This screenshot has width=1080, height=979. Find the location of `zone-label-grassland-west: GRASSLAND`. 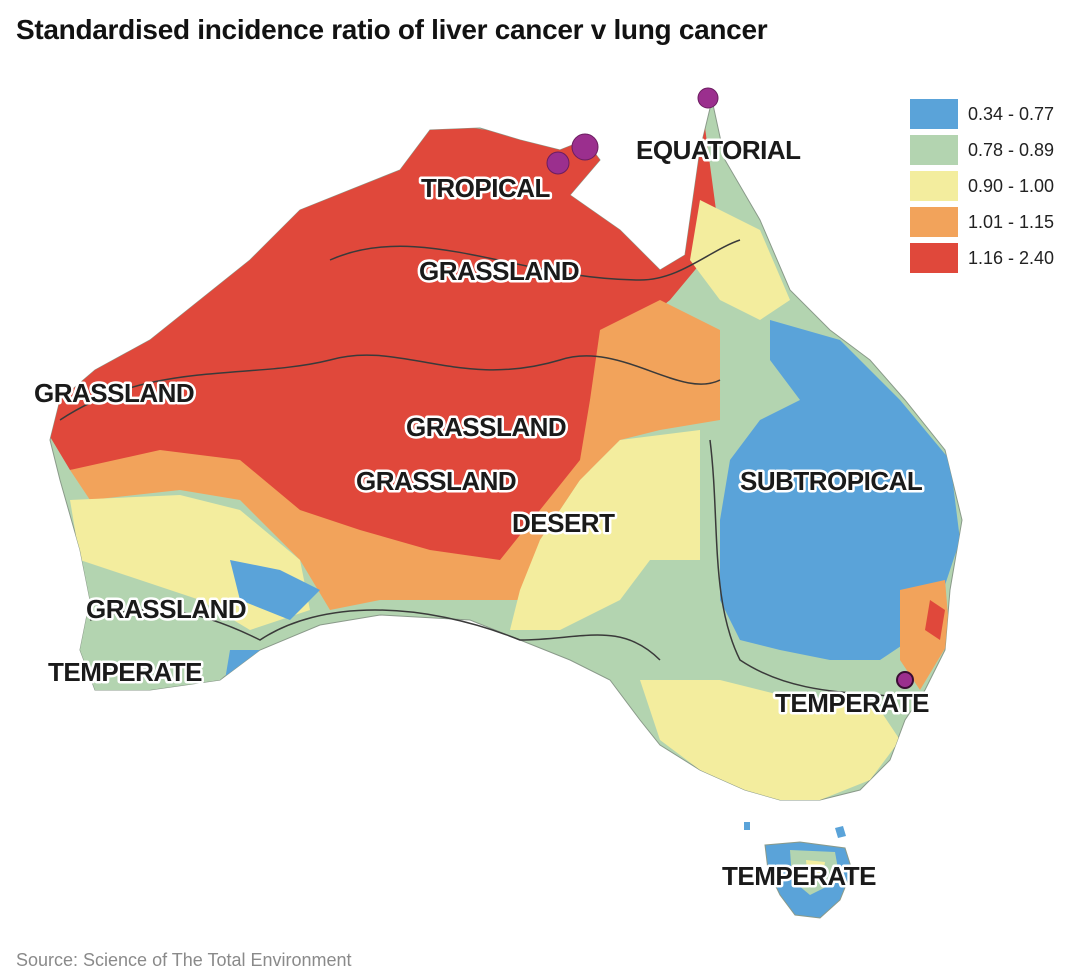

zone-label-grassland-west: GRASSLAND is located at coordinates (114, 393).